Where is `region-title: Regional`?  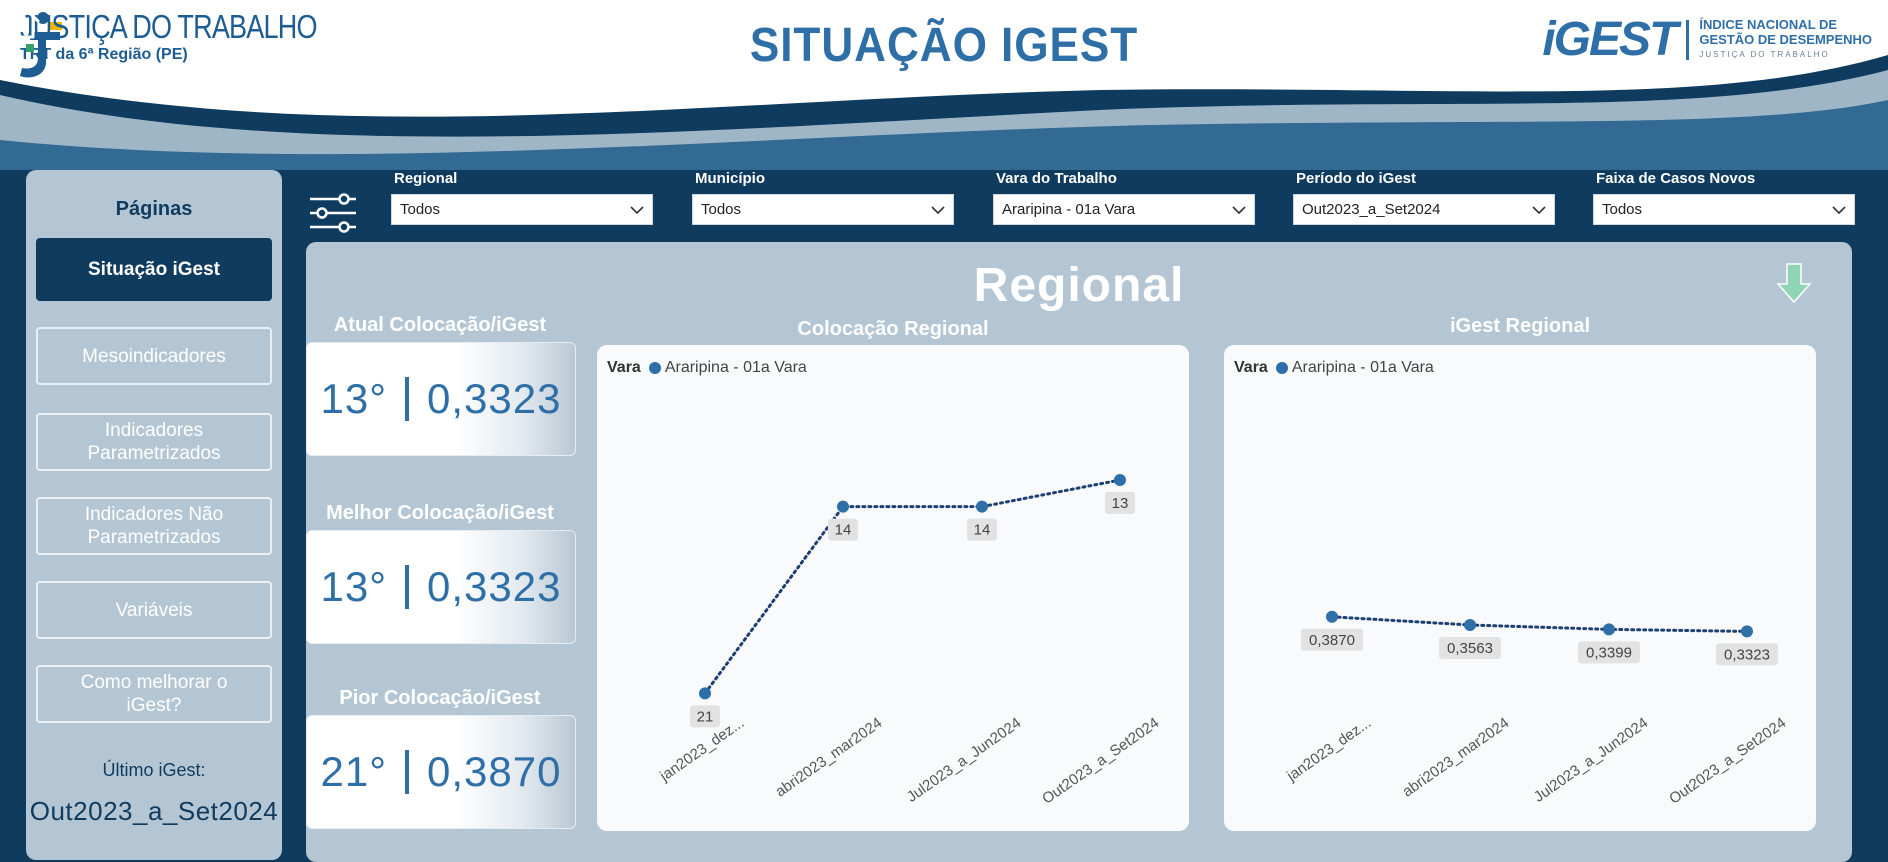
region-title: Regional is located at coordinates (1079, 285).